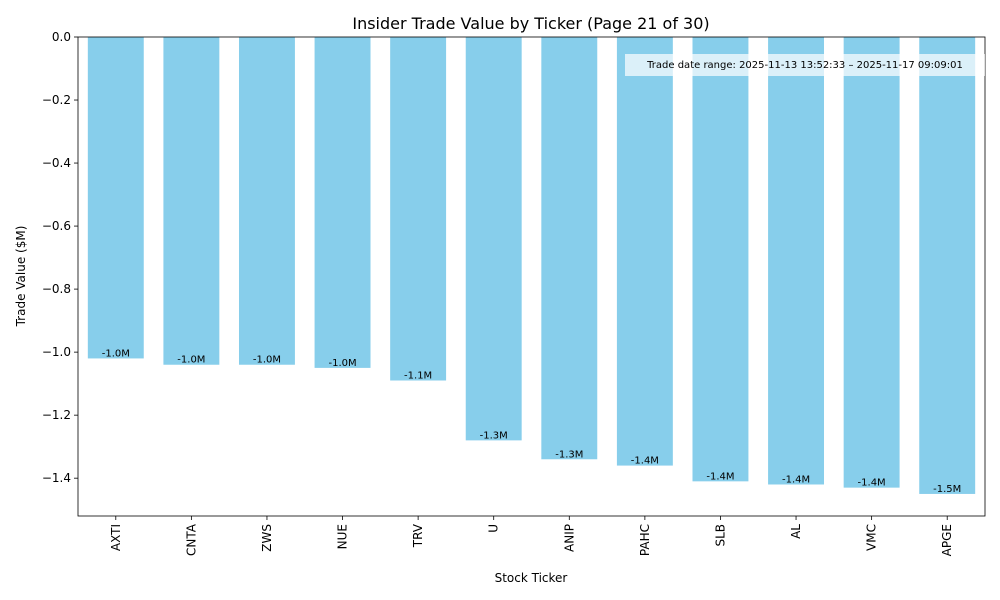  What do you see at coordinates (418, 535) in the screenshot?
I see `x-tick-label: TRV` at bounding box center [418, 535].